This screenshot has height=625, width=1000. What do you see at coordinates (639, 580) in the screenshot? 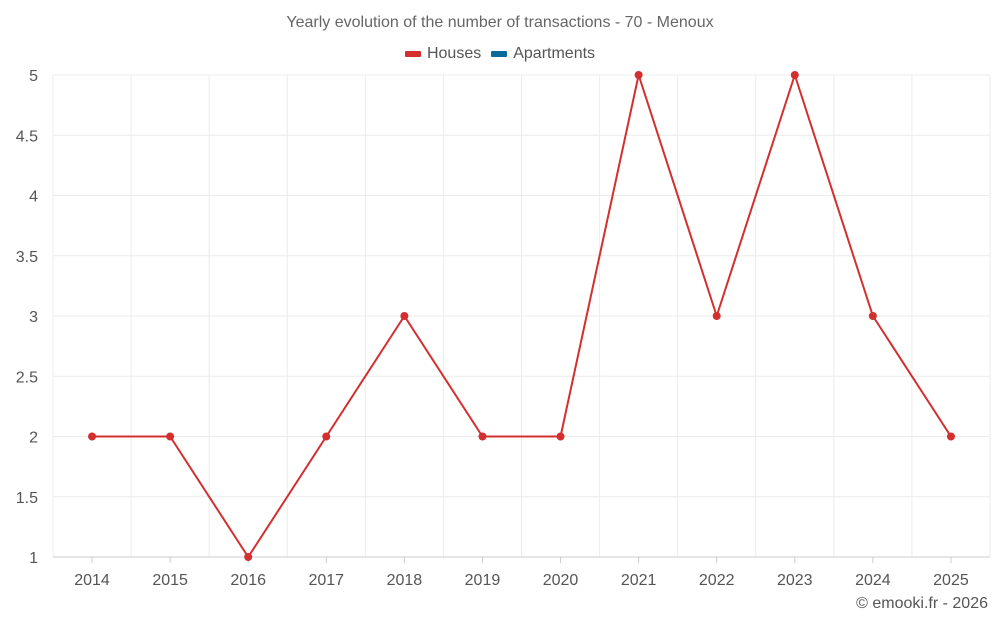
I see `x-tick-label: 2021` at bounding box center [639, 580].